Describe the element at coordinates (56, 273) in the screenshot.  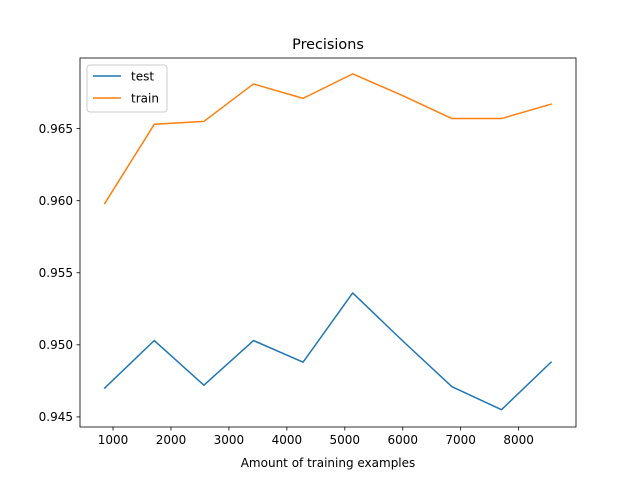
I see `y-tick-label: 0.955` at that location.